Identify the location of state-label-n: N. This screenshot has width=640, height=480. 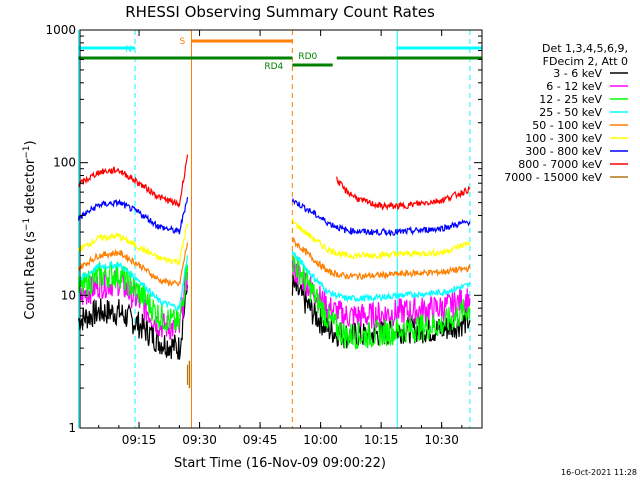
(128, 50).